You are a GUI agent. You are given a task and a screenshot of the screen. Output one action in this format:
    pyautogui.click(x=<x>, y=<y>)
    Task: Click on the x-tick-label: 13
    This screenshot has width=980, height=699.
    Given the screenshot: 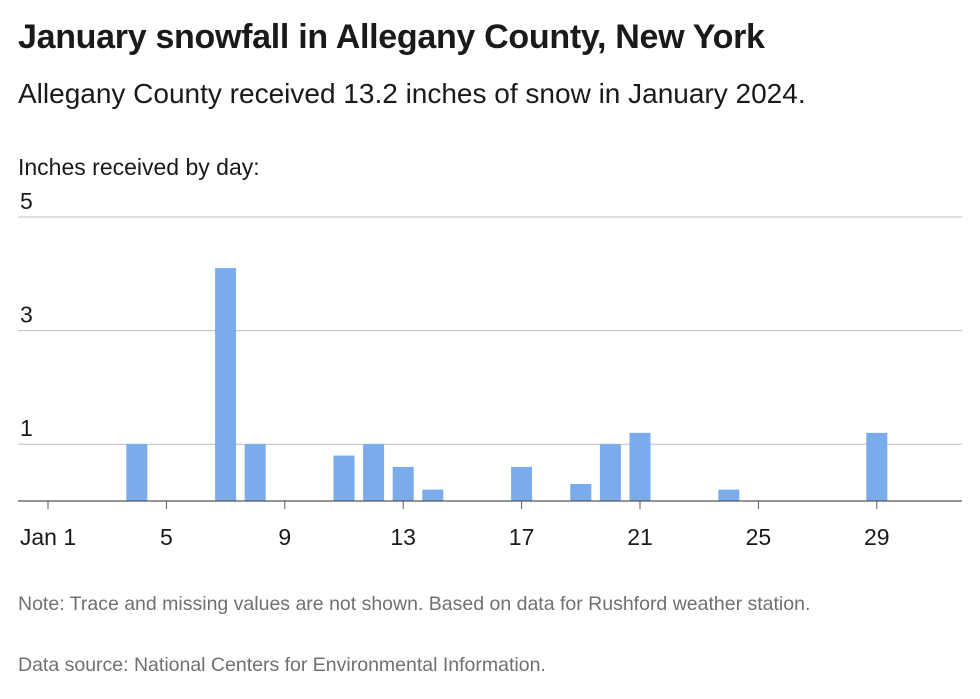 What is the action you would take?
    pyautogui.click(x=403, y=537)
    